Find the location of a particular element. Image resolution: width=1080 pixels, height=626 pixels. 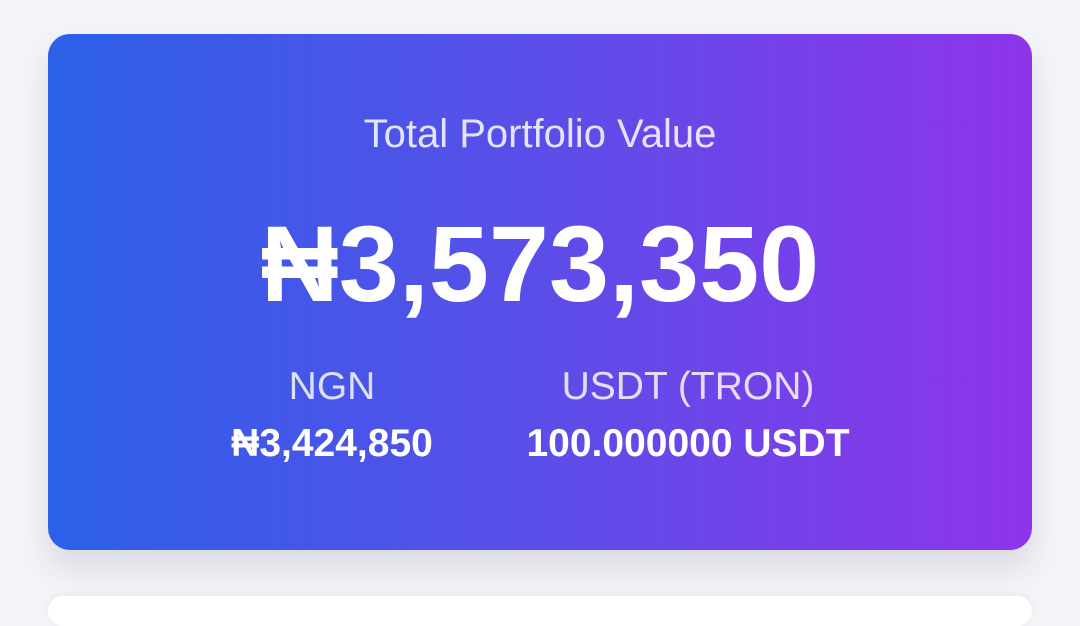

ngn-balance-label: NGN is located at coordinates (332, 386).